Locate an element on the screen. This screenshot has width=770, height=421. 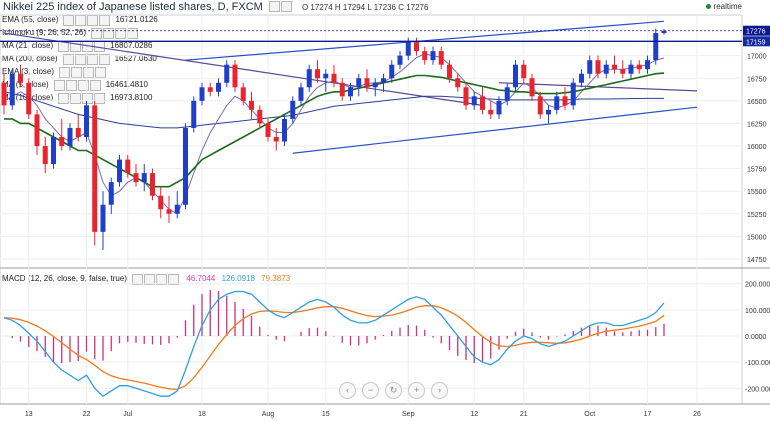
plus-circle-icon: › is located at coordinates (439, 390).